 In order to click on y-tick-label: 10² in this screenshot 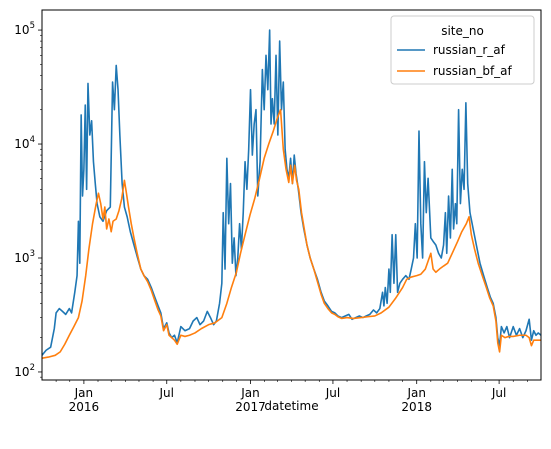, I will do `click(24, 371)`.